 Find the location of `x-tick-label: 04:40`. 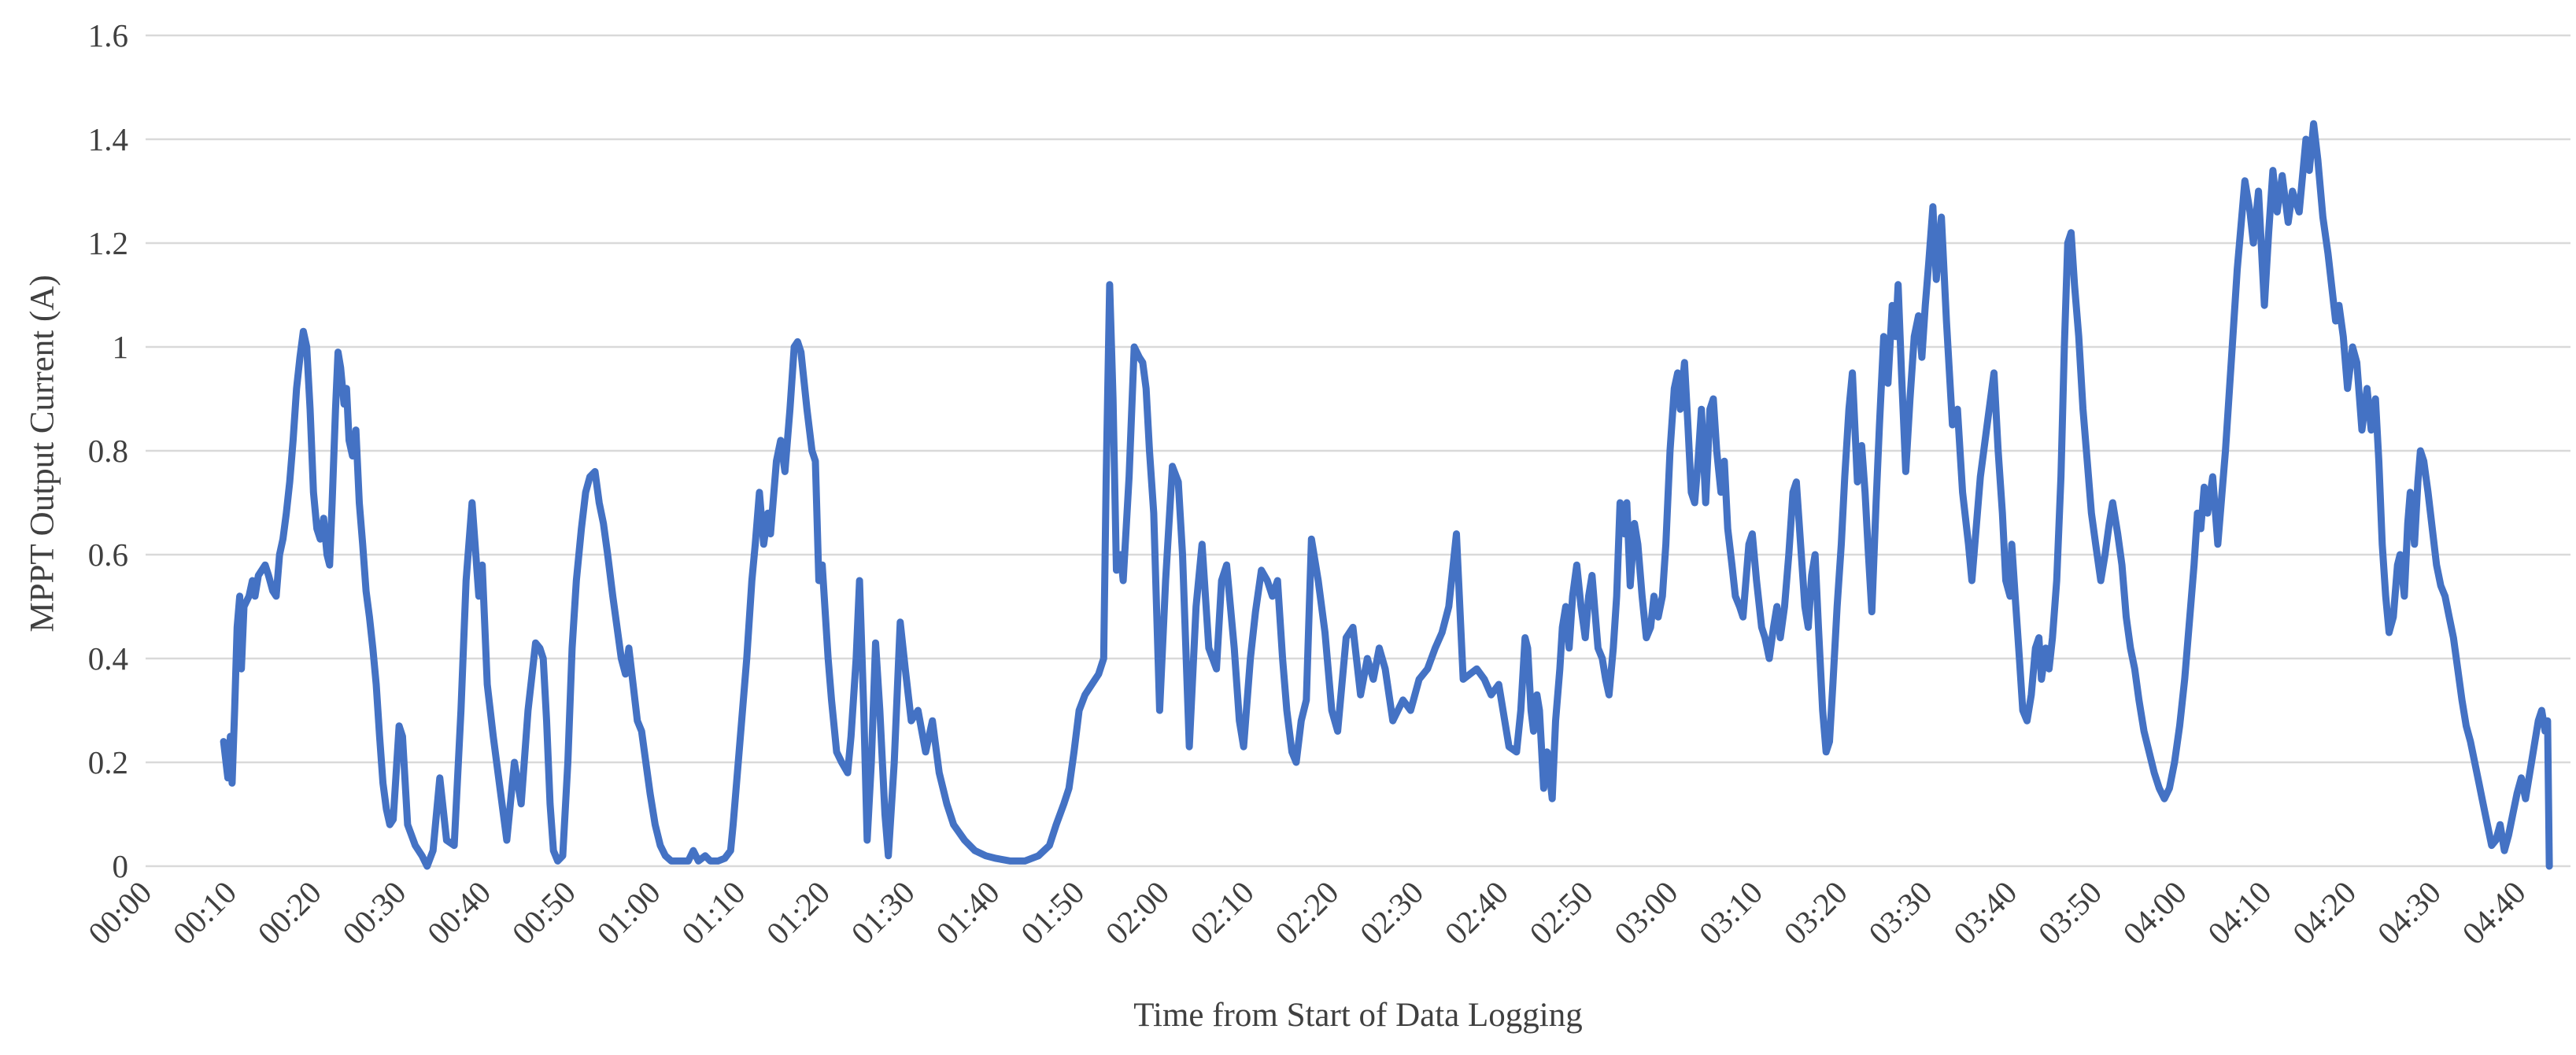

x-tick-label: 04:40 is located at coordinates (2494, 913).